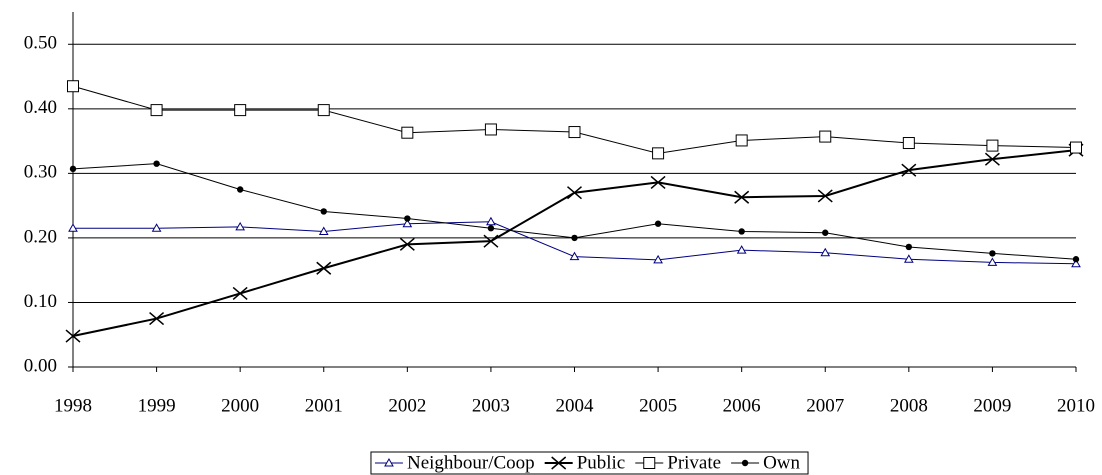  What do you see at coordinates (1076, 405) in the screenshot?
I see `x-tick-label: 2010` at bounding box center [1076, 405].